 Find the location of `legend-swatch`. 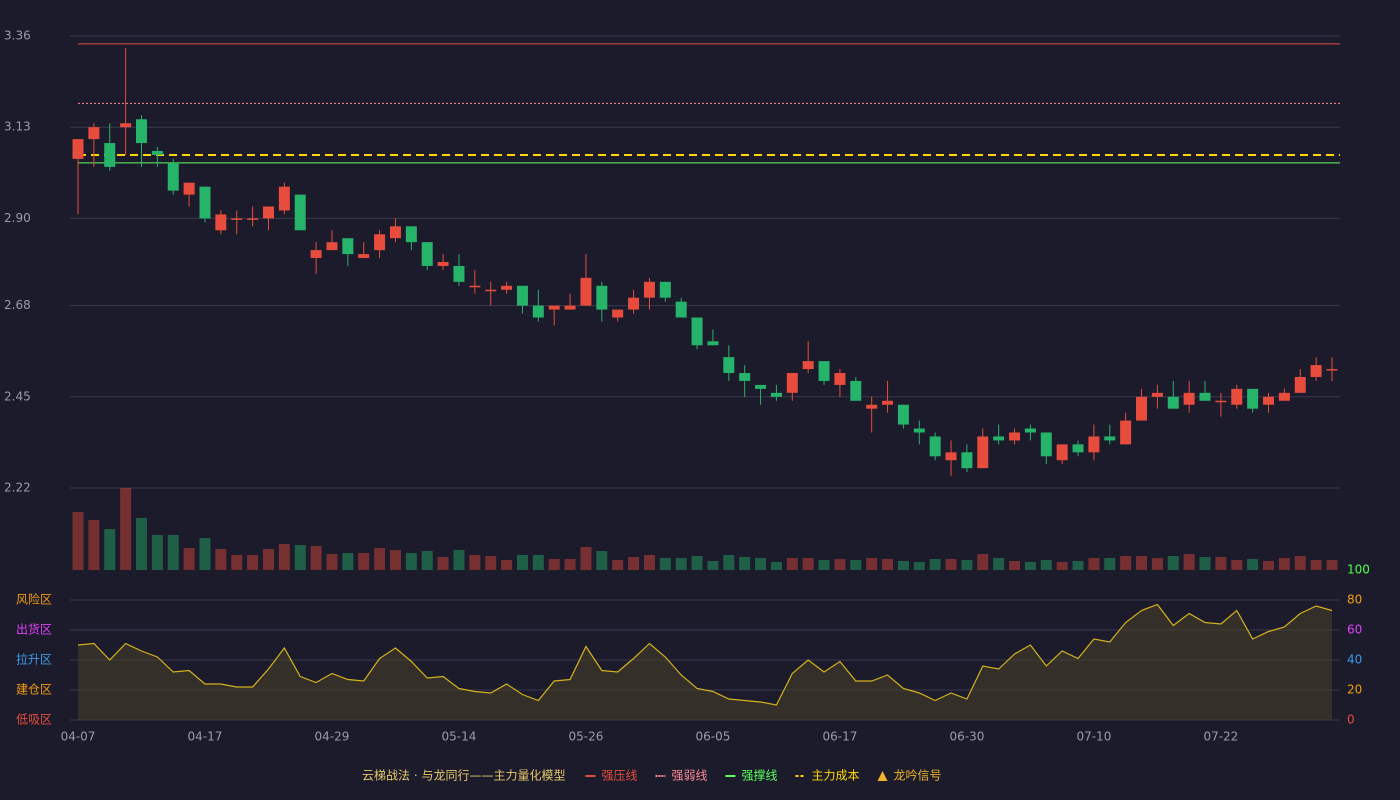

legend-swatch is located at coordinates (882, 776).